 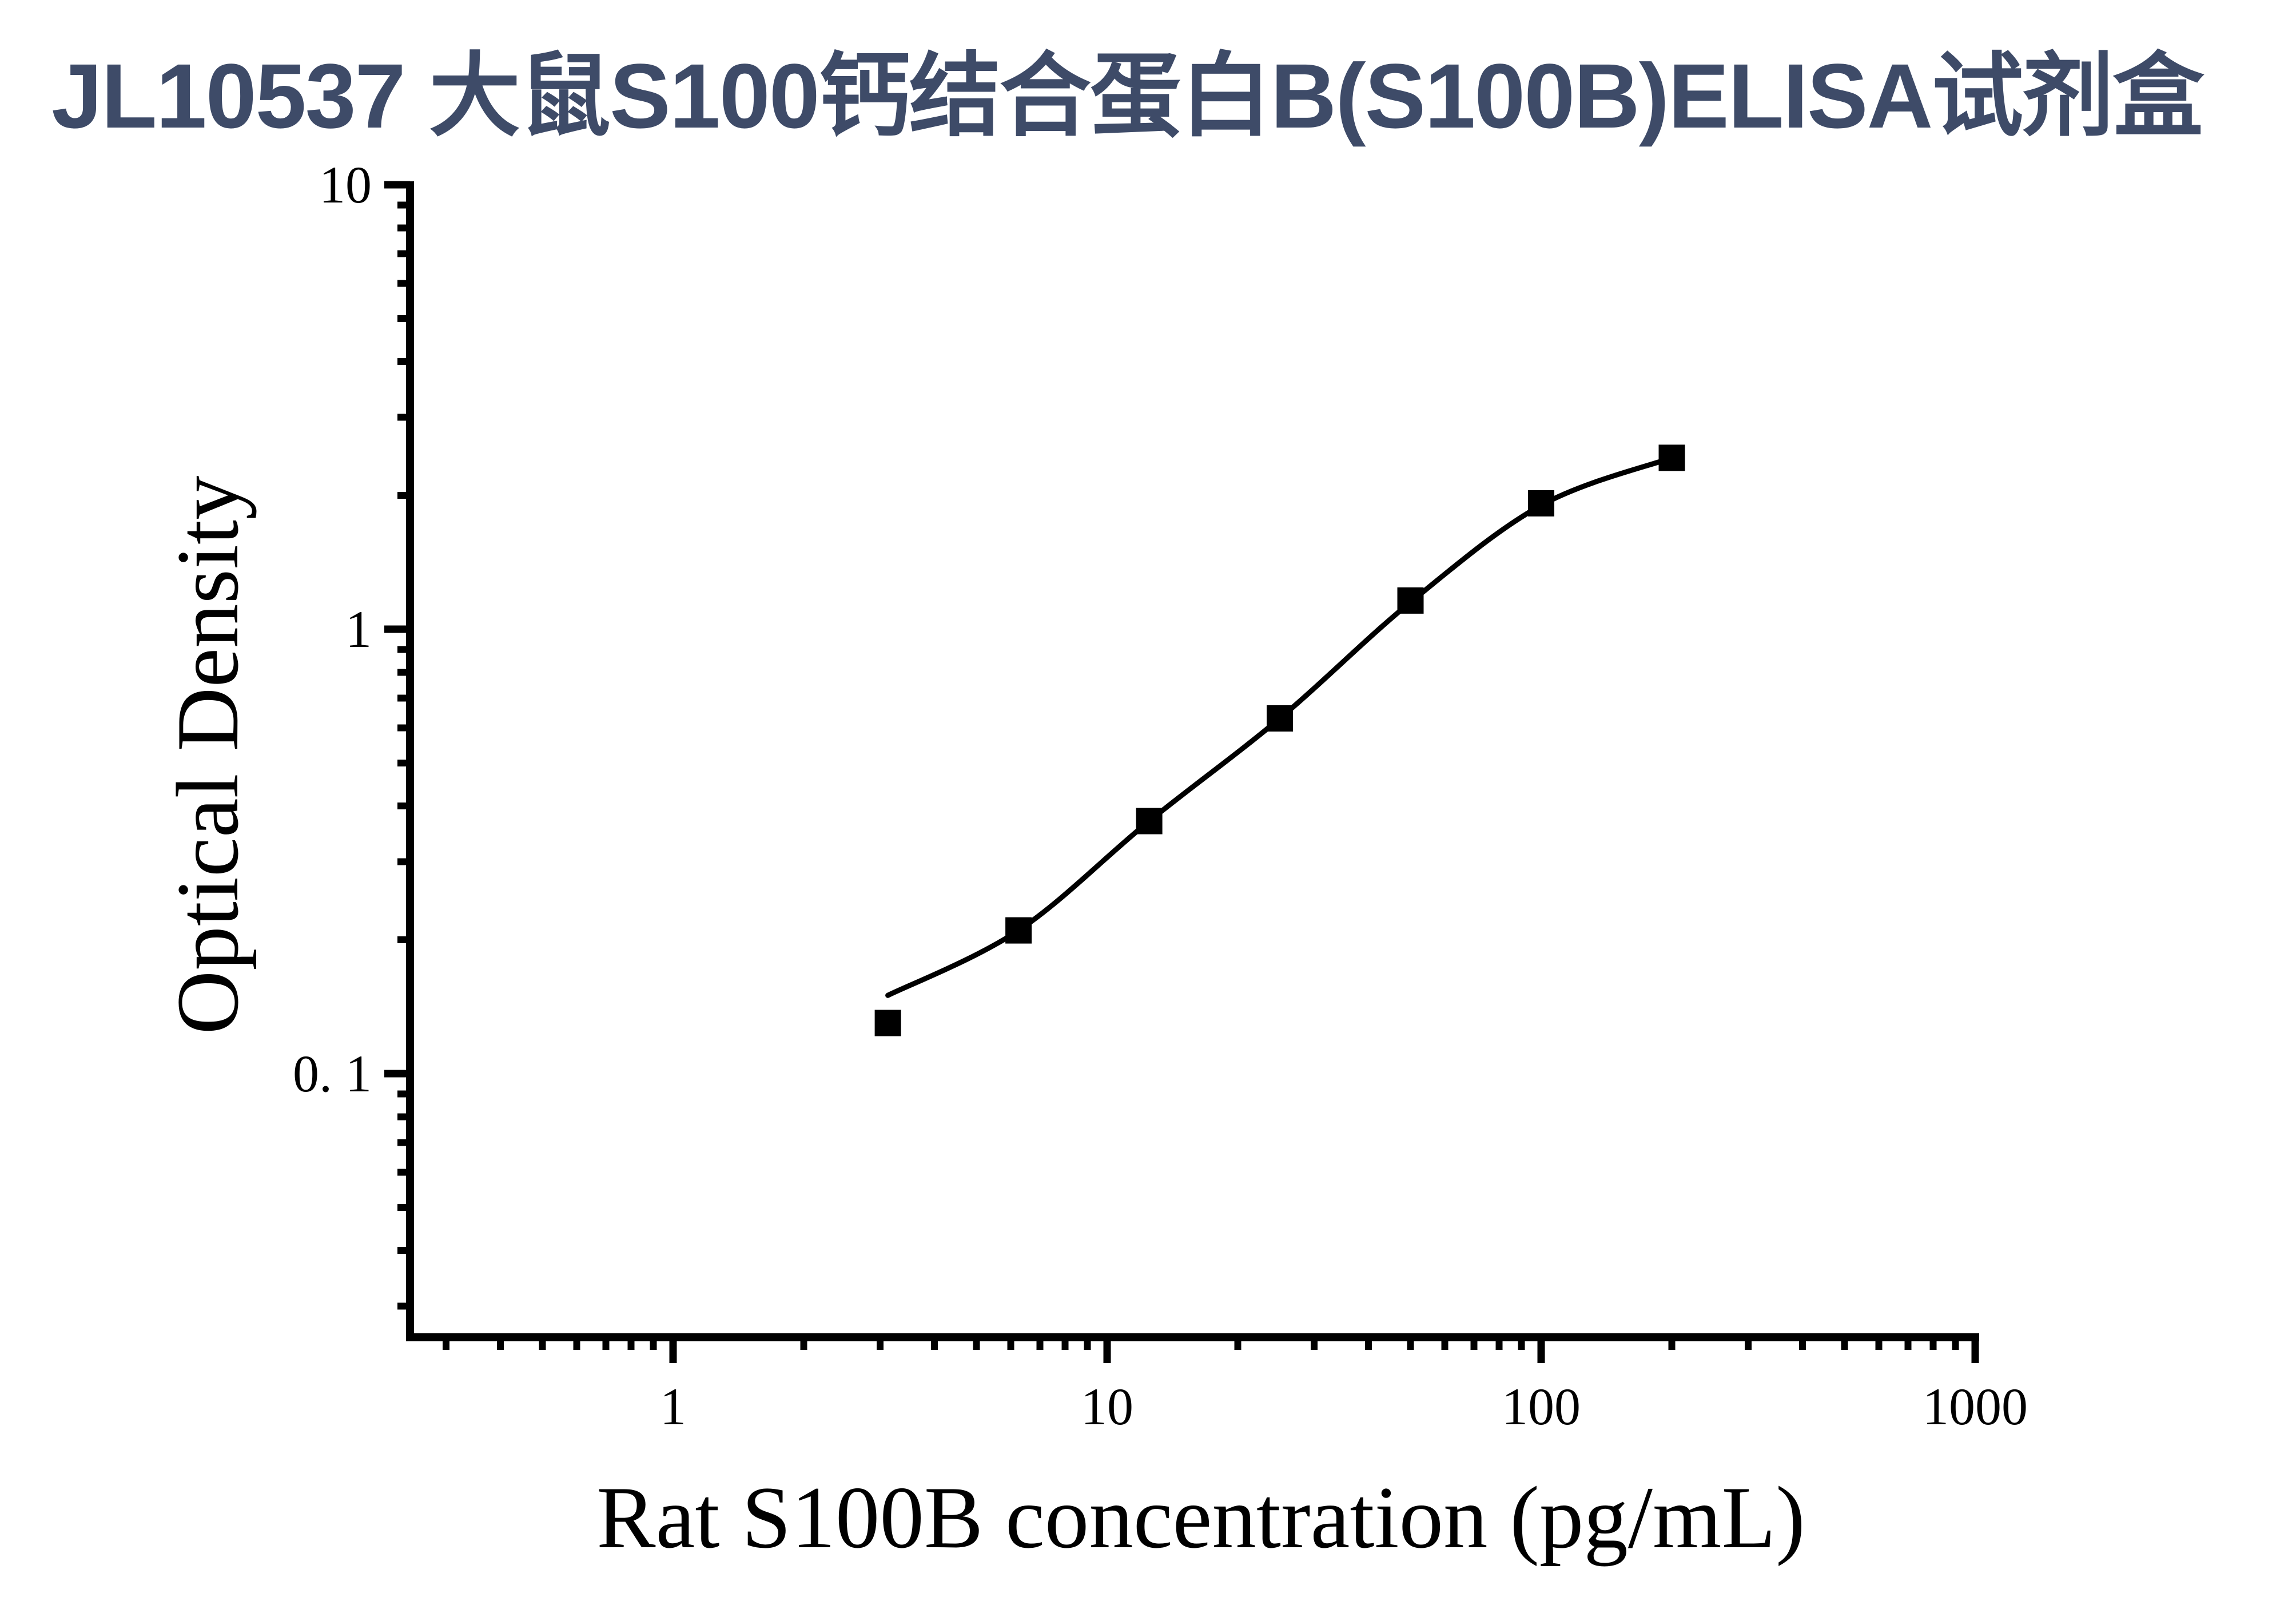 What do you see at coordinates (1200, 1517) in the screenshot?
I see `x-axis-label: Rat S100B concentration (pg/mL)` at bounding box center [1200, 1517].